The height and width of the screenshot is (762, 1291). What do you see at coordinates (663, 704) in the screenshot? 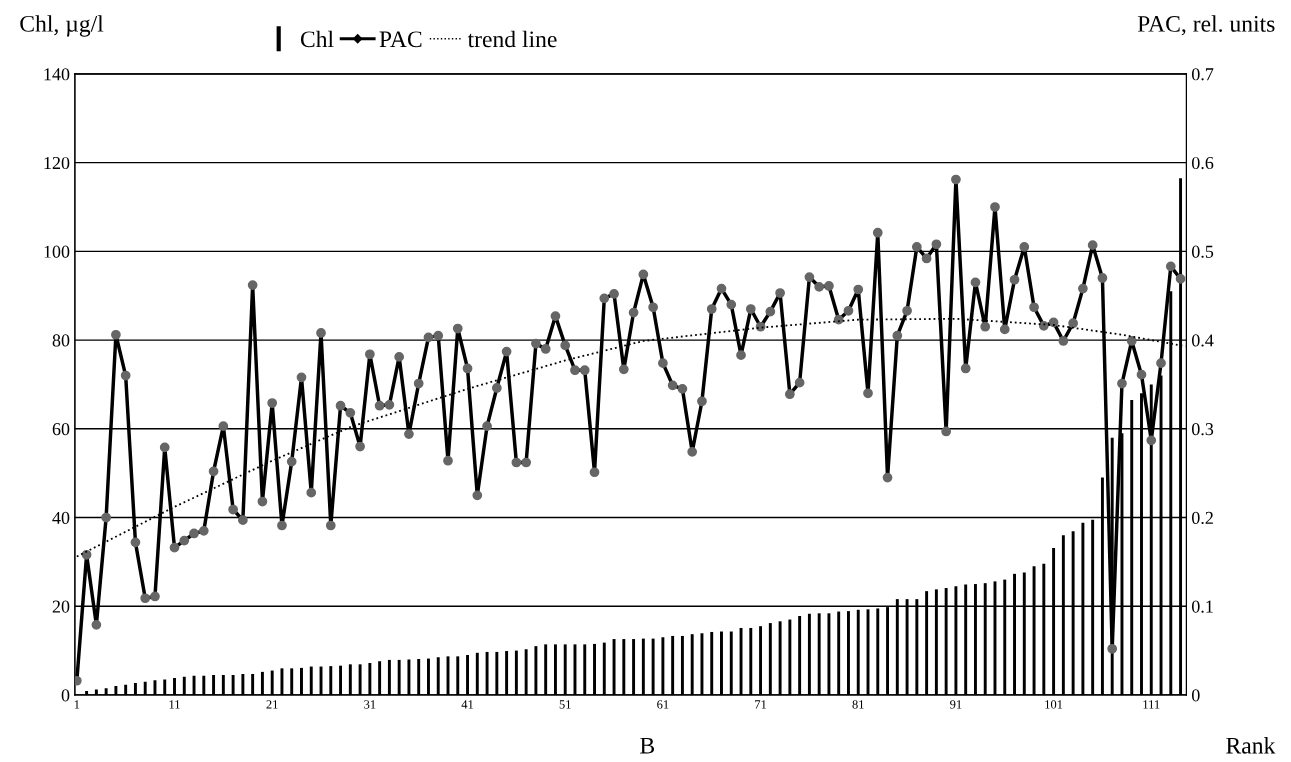
I see `x-tick-label: 61` at bounding box center [663, 704].